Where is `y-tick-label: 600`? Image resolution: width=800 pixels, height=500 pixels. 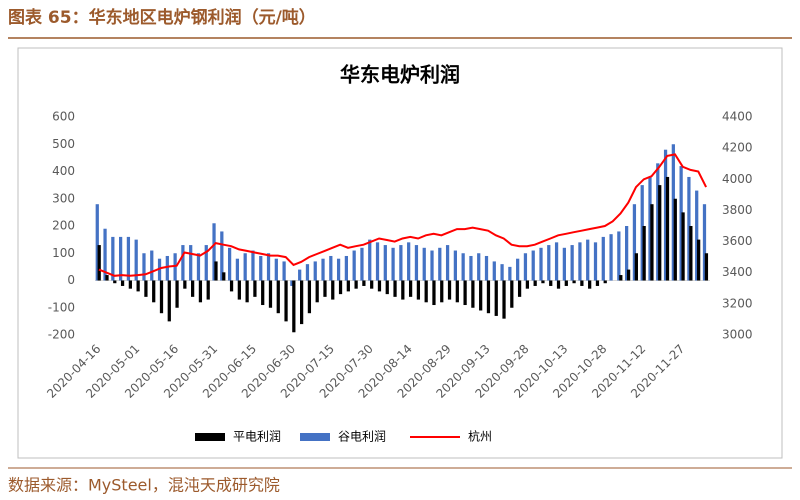 y-tick-label: 600 is located at coordinates (63, 117).